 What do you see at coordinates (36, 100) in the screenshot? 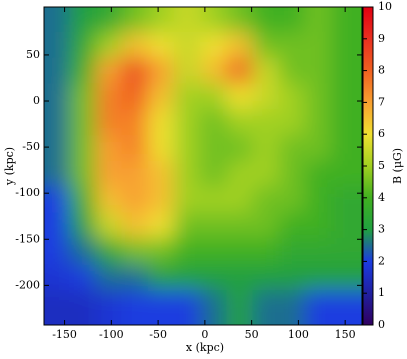
I see `y-tick-label: 0` at bounding box center [36, 100].